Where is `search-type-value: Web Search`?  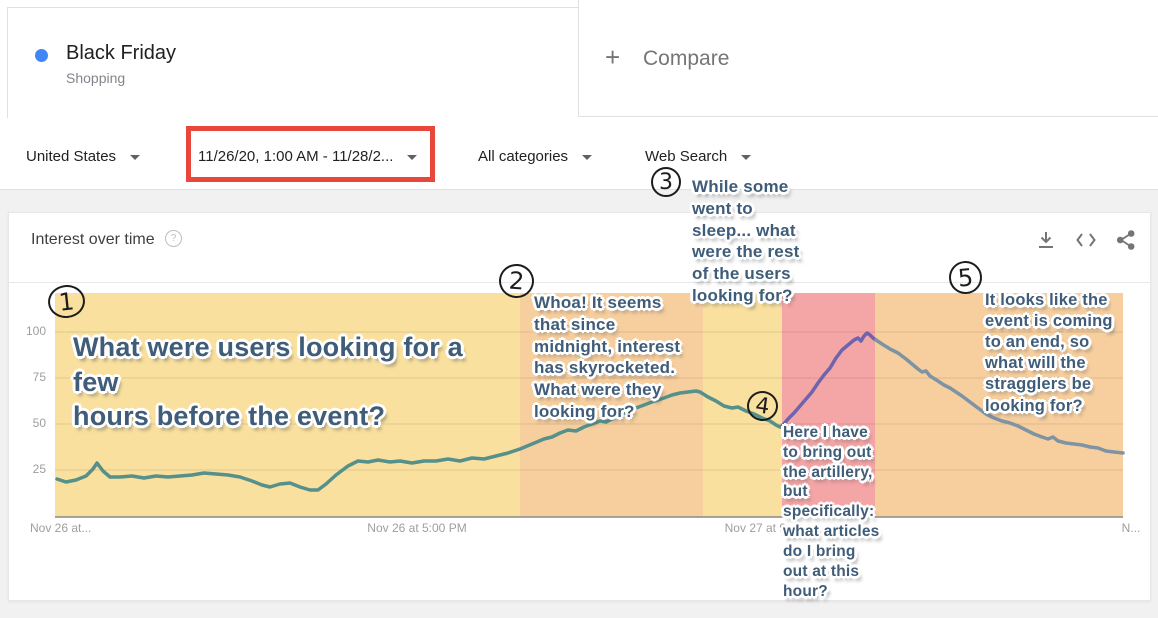 search-type-value: Web Search is located at coordinates (686, 156).